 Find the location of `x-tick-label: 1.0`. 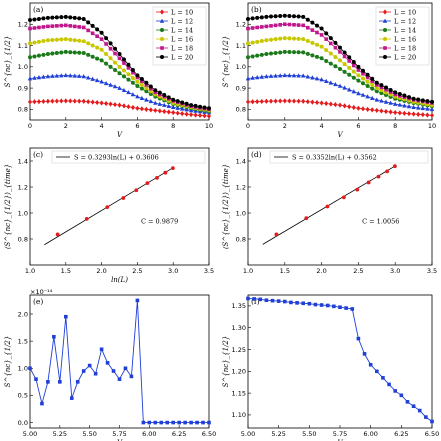

x-tick-label: 1.0 is located at coordinates (248, 271).